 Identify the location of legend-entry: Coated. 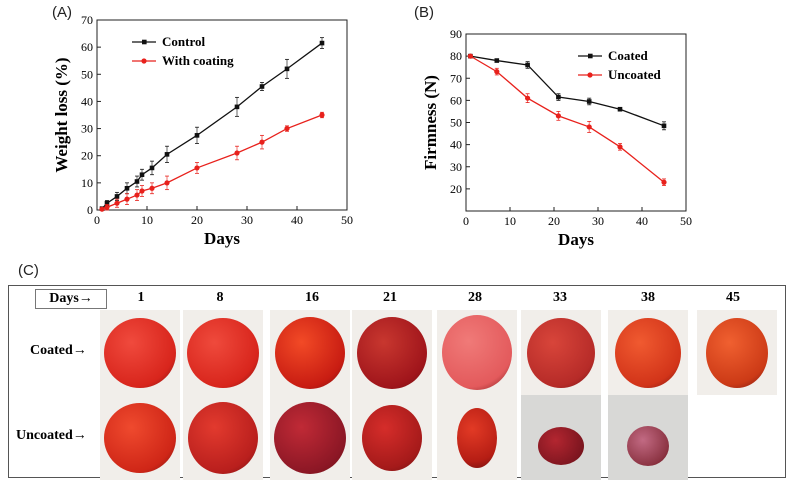
(628, 55).